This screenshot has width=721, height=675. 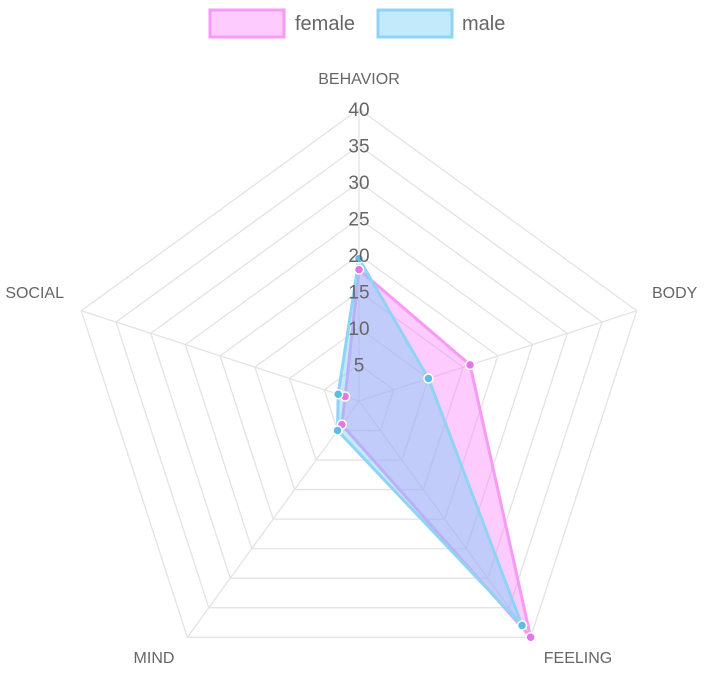 What do you see at coordinates (359, 79) in the screenshot?
I see `category-label-behavior: BEHAVIOR` at bounding box center [359, 79].